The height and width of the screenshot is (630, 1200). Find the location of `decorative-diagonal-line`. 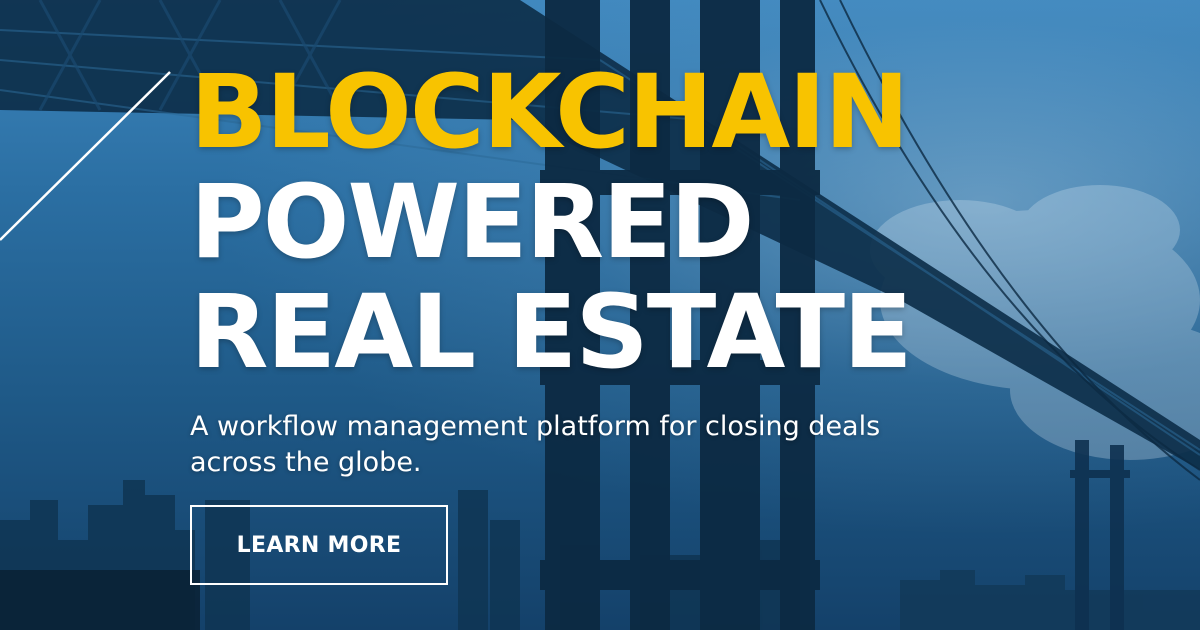

decorative-diagonal-line is located at coordinates (85, 156).